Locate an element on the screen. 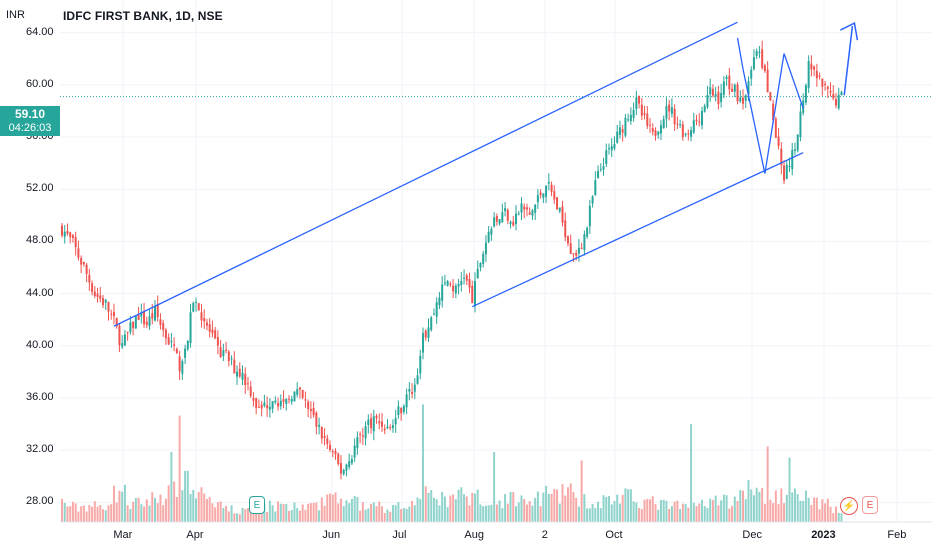 The height and width of the screenshot is (550, 932). earnings-badge-left: E is located at coordinates (257, 505).